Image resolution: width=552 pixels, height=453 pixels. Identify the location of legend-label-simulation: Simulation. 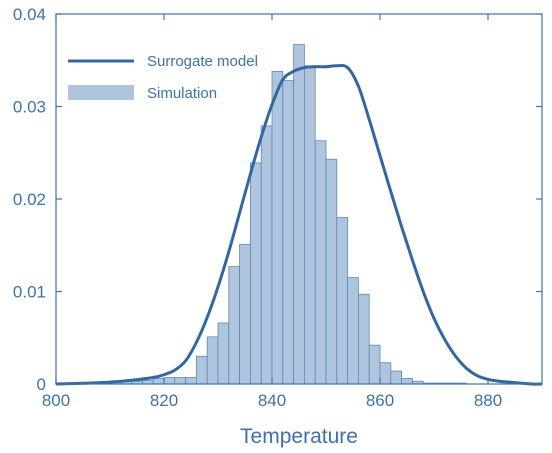
(182, 93).